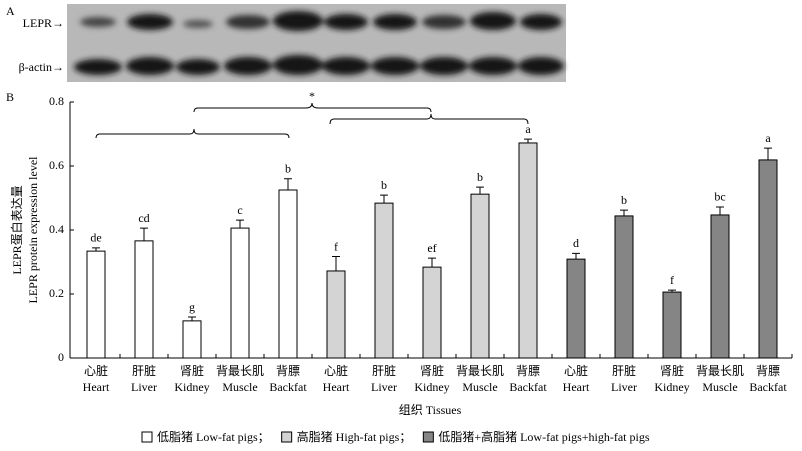 The width and height of the screenshot is (802, 451). What do you see at coordinates (56, 101) in the screenshot?
I see `y-tick-label: 0.8` at bounding box center [56, 101].